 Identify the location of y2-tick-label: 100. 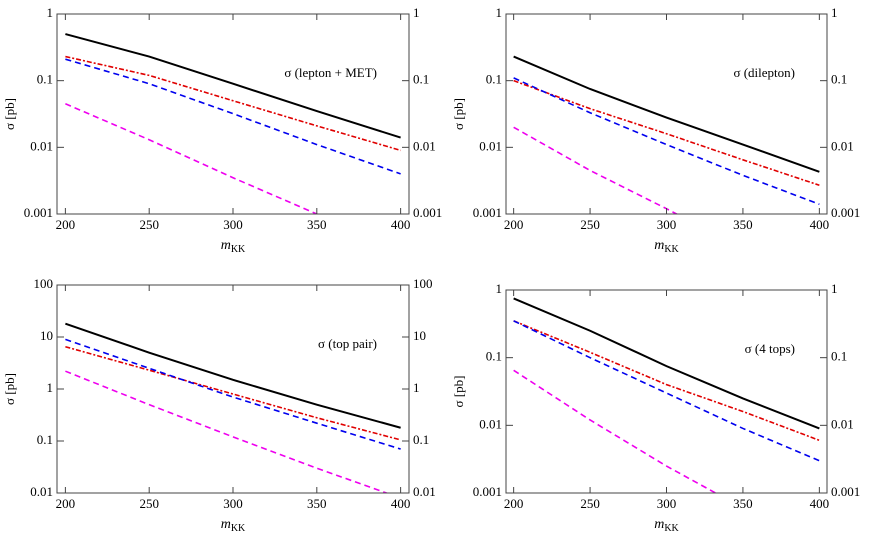
(423, 283).